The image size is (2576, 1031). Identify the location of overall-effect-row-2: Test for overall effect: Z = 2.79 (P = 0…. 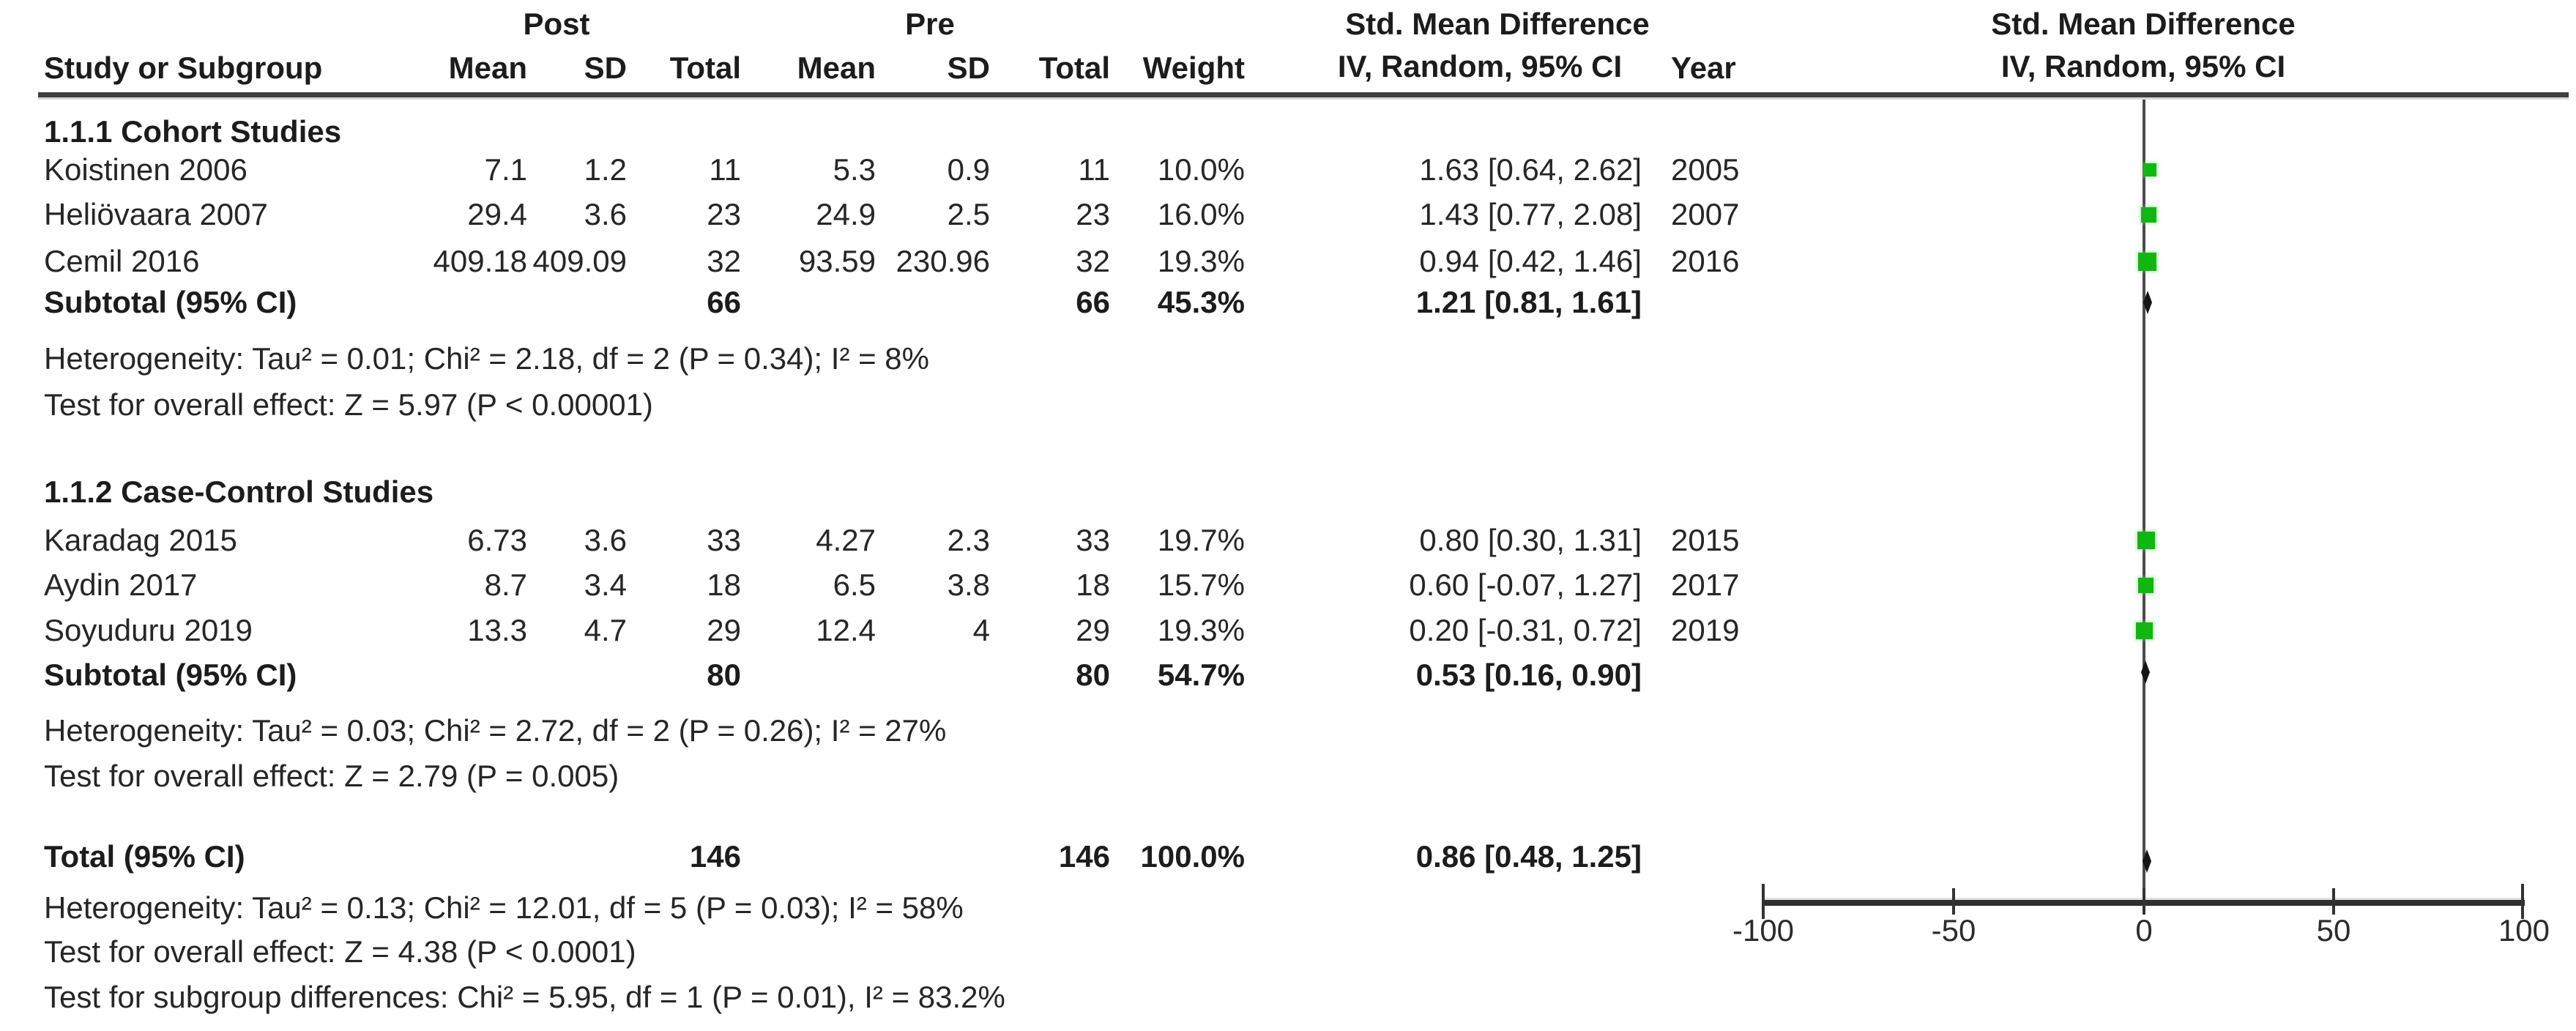
(1032, 776).